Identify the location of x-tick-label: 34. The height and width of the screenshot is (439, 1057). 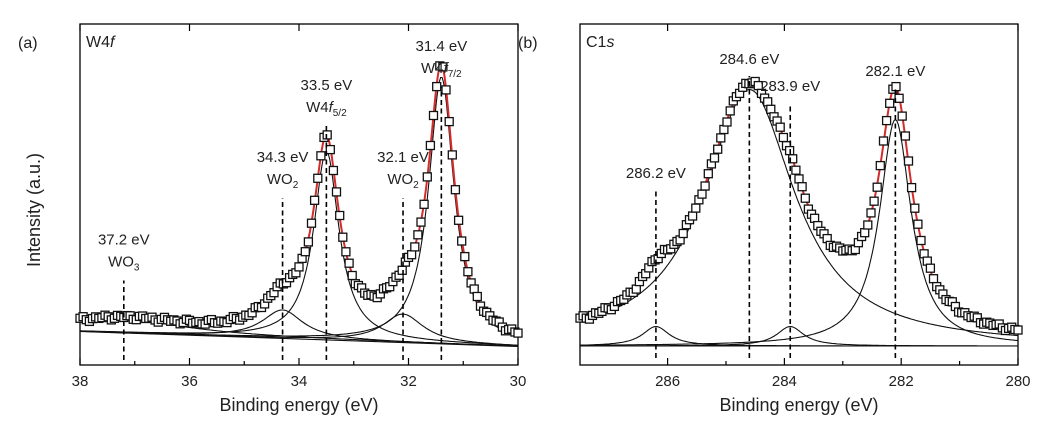
(299, 381).